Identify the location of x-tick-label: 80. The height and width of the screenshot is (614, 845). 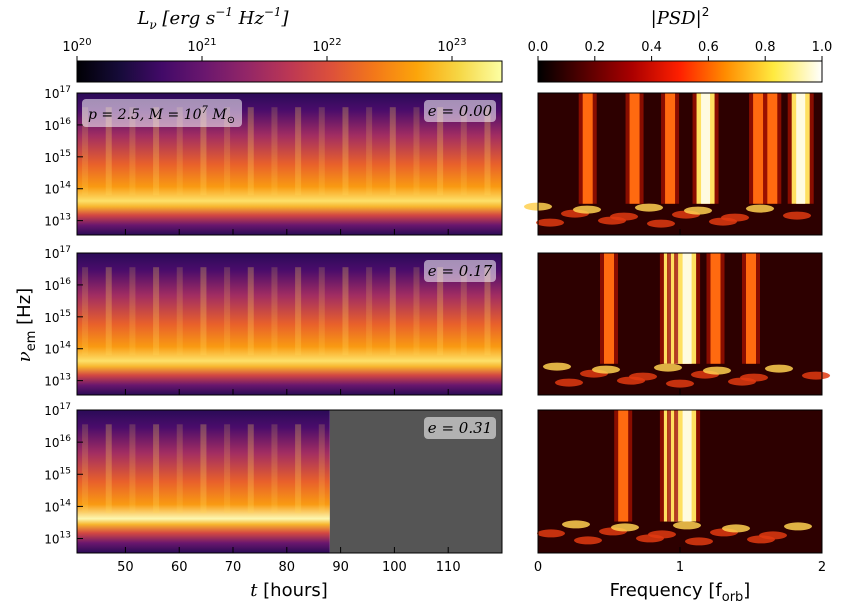
(287, 567).